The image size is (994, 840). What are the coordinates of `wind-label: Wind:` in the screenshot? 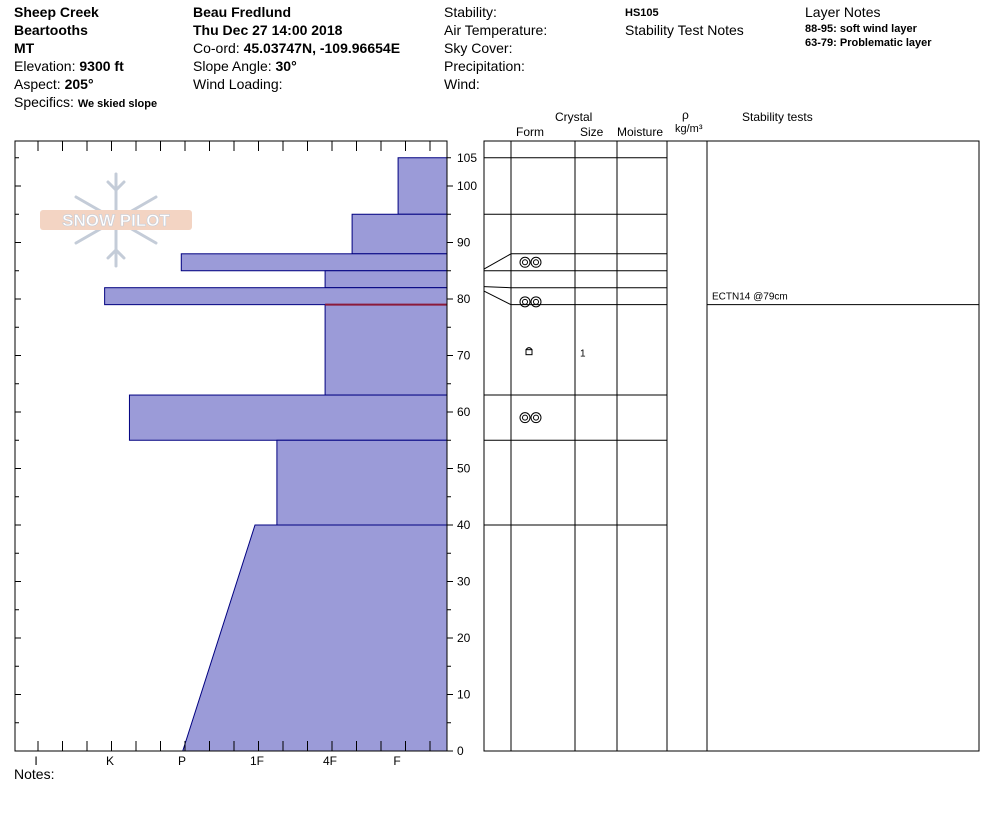 It's located at (462, 84).